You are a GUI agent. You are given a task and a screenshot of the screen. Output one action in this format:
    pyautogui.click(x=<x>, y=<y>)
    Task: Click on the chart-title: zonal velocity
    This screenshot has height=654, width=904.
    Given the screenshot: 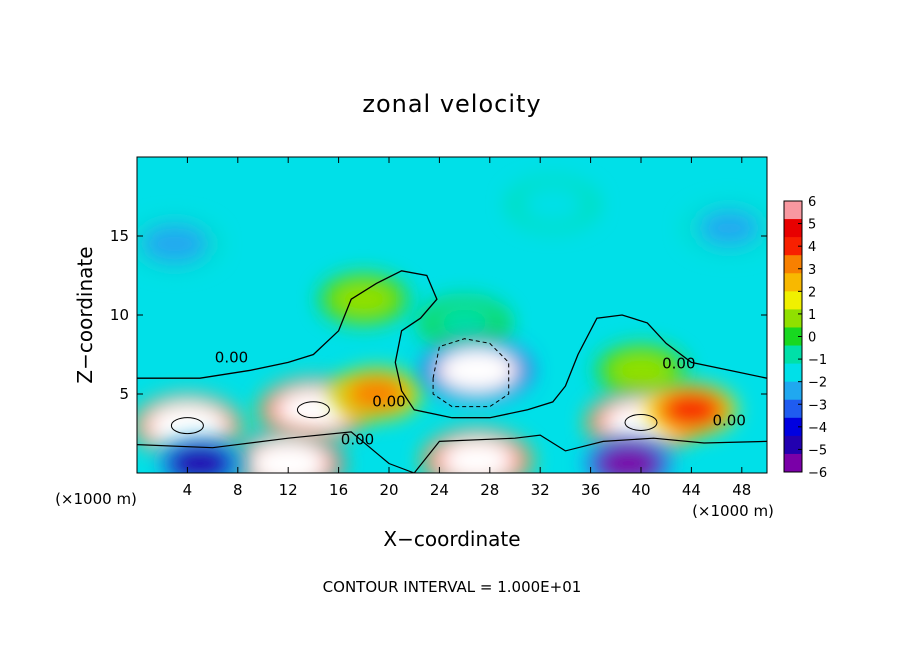 What is the action you would take?
    pyautogui.click(x=451, y=104)
    